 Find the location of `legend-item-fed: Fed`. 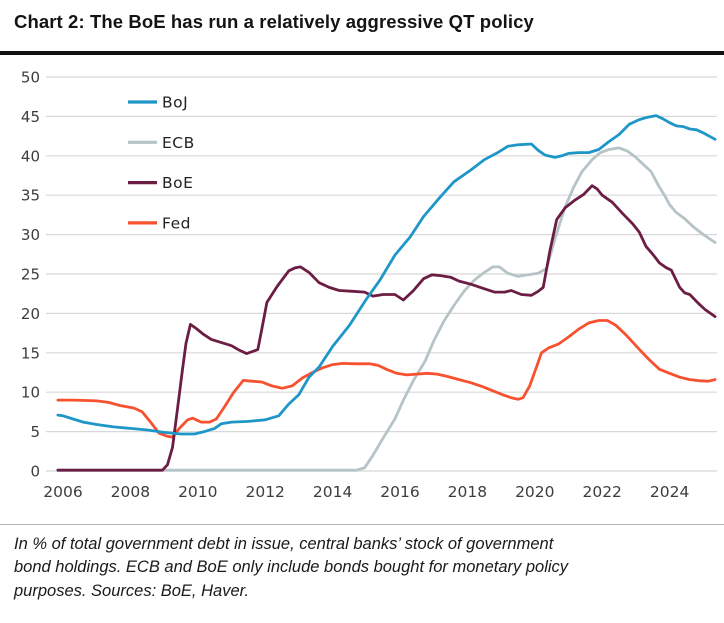

legend-item-fed: Fed is located at coordinates (159, 223).